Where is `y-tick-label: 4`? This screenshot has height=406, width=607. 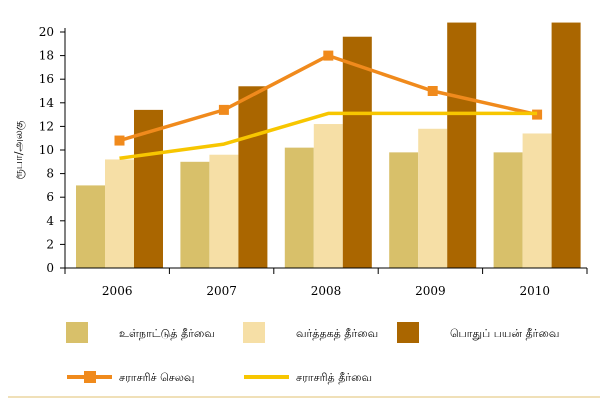
y-tick-label: 4 is located at coordinates (50, 221).